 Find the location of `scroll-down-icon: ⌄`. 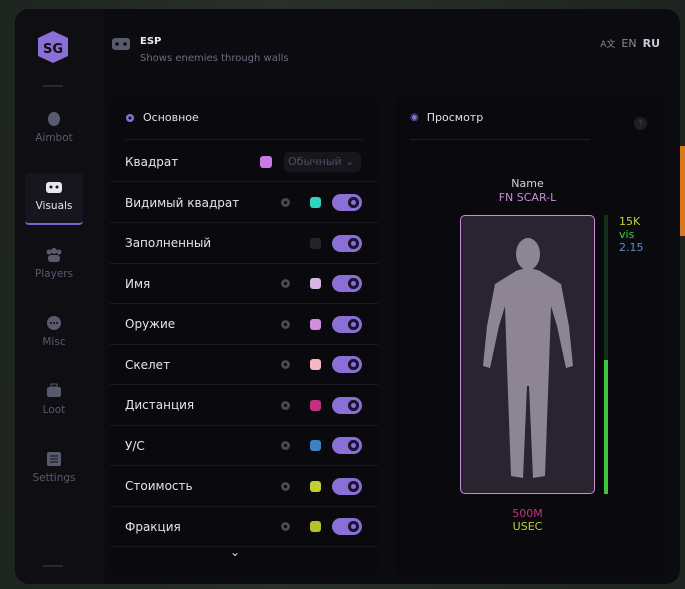

scroll-down-icon: ⌄ is located at coordinates (235, 552).